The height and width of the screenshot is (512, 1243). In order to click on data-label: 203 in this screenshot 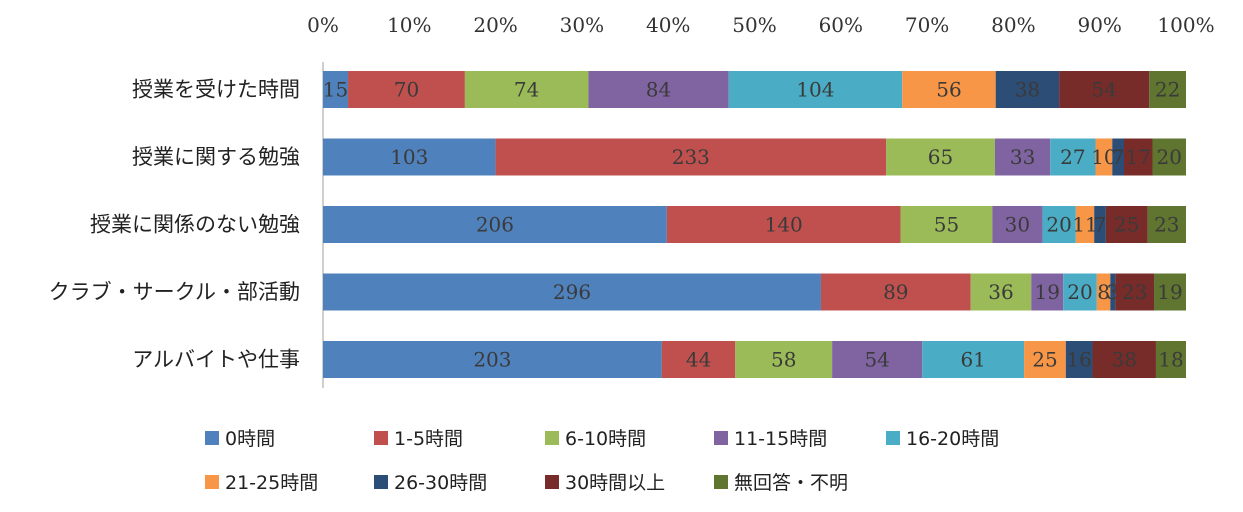, I will do `click(492, 360)`.